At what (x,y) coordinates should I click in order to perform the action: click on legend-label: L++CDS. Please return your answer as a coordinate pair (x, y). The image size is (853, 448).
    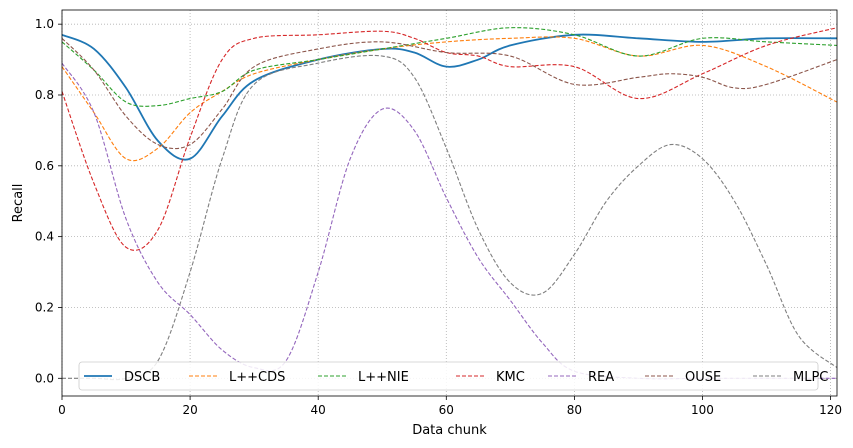
    Looking at the image, I should click on (257, 377).